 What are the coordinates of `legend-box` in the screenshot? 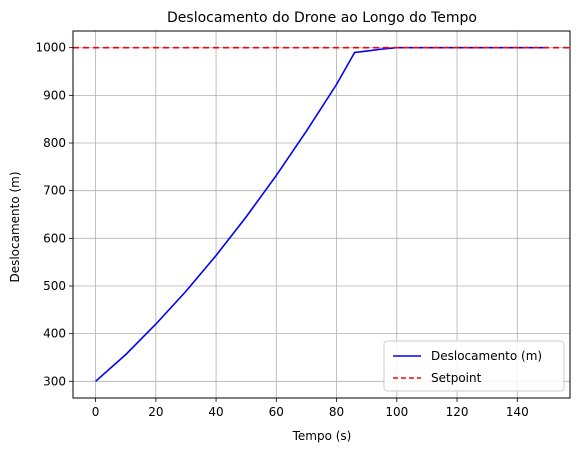 It's located at (474, 366).